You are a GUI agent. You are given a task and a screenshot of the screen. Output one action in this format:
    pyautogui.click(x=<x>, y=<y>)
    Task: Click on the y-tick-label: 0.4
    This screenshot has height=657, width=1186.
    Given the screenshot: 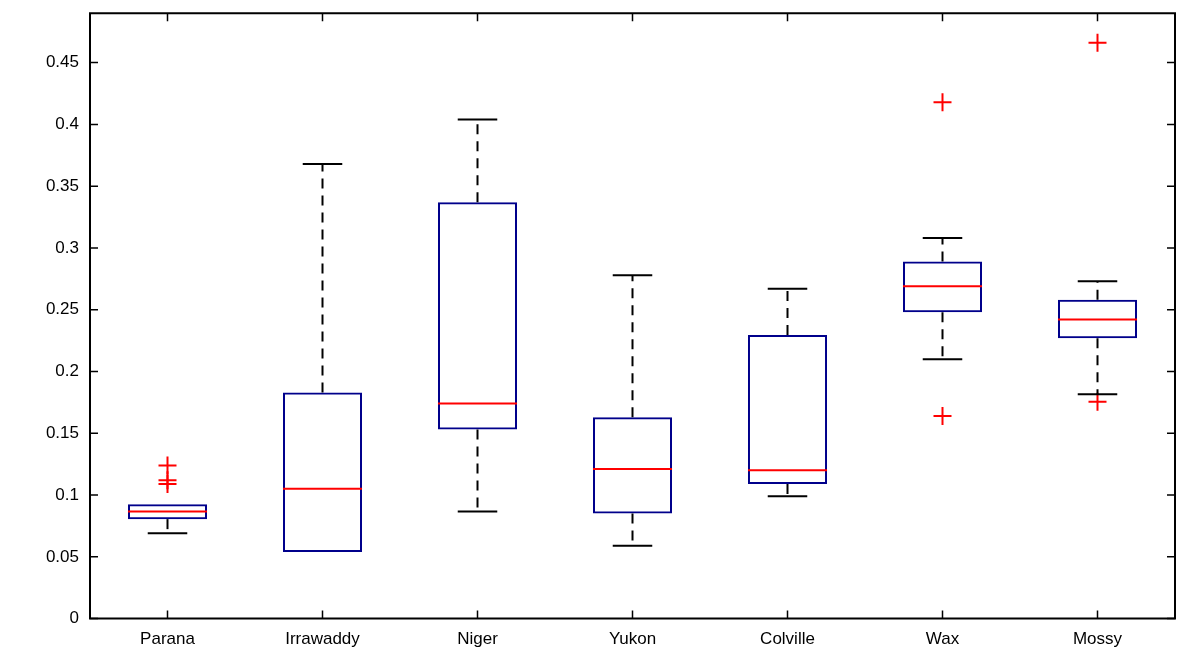 What is the action you would take?
    pyautogui.click(x=67, y=124)
    